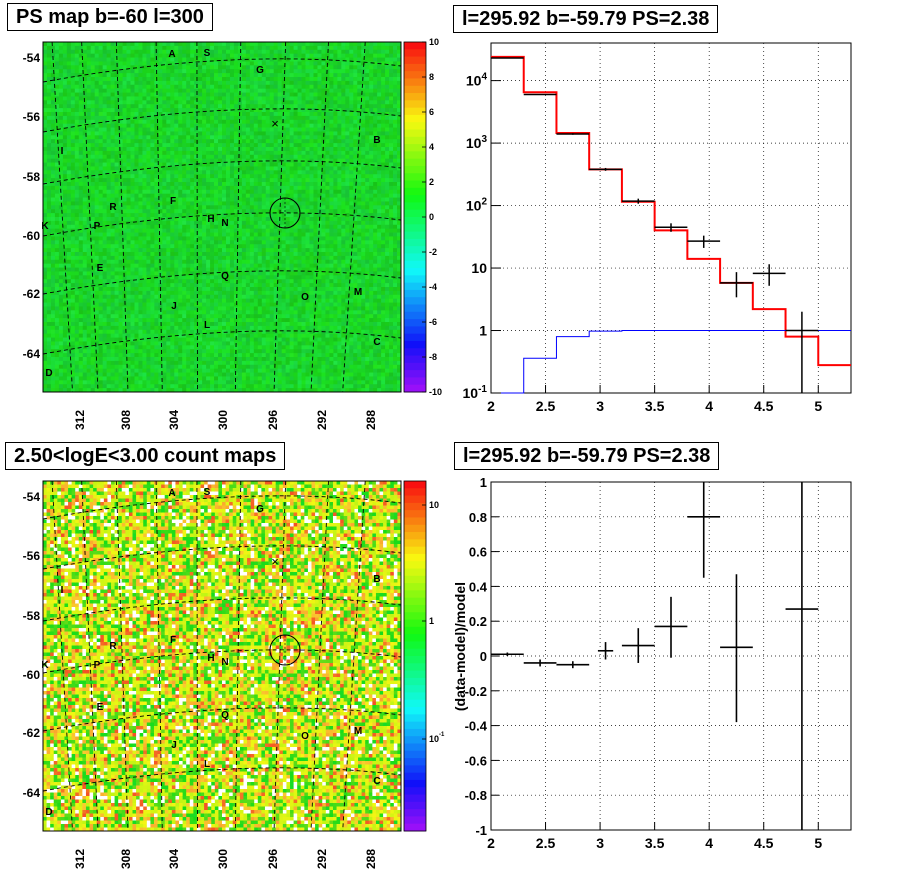 This screenshot has height=875, width=898. What do you see at coordinates (45, 226) in the screenshot?
I see `source-label-k: K` at bounding box center [45, 226].